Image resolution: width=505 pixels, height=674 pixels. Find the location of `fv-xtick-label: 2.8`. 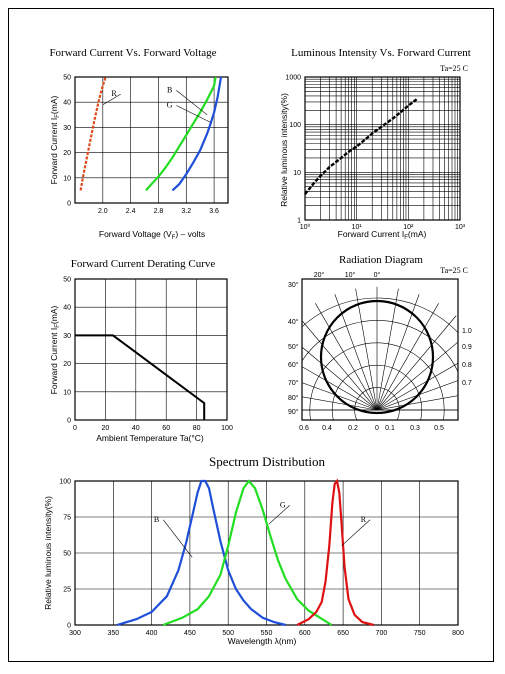

fv-xtick-label: 2.8 is located at coordinates (159, 211).